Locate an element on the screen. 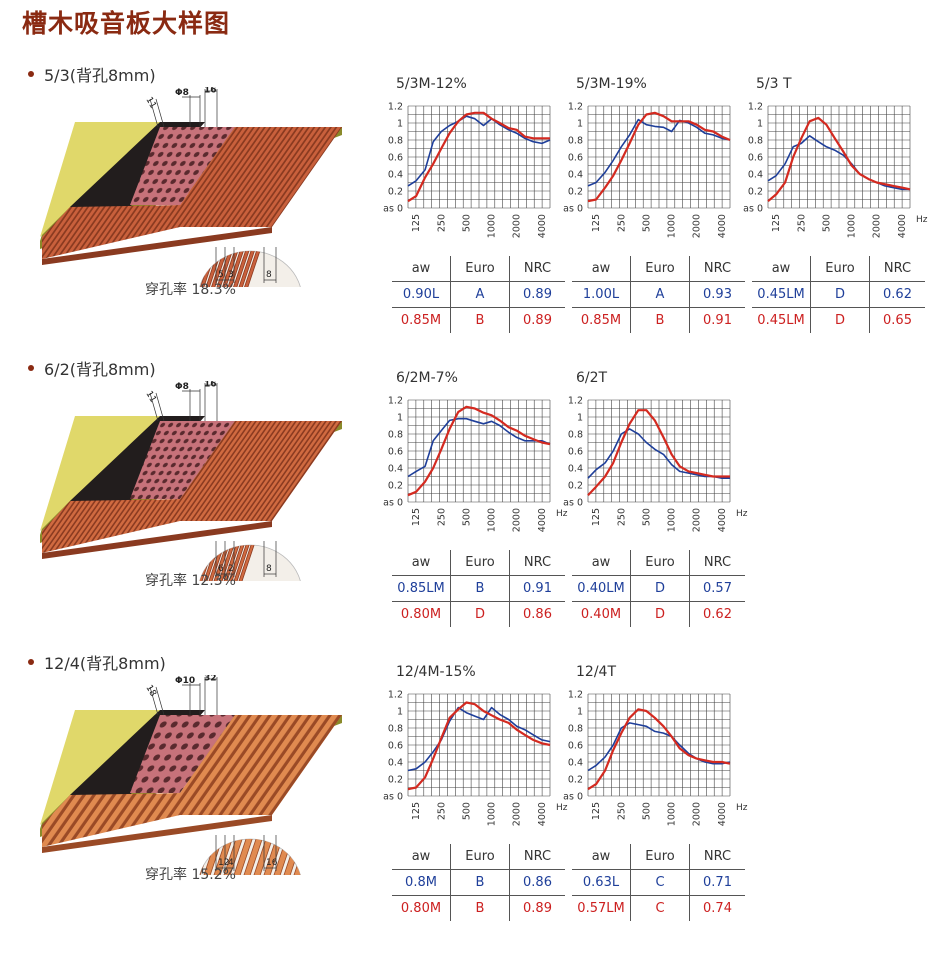  y-tick-label: 1.2 is located at coordinates (575, 107).